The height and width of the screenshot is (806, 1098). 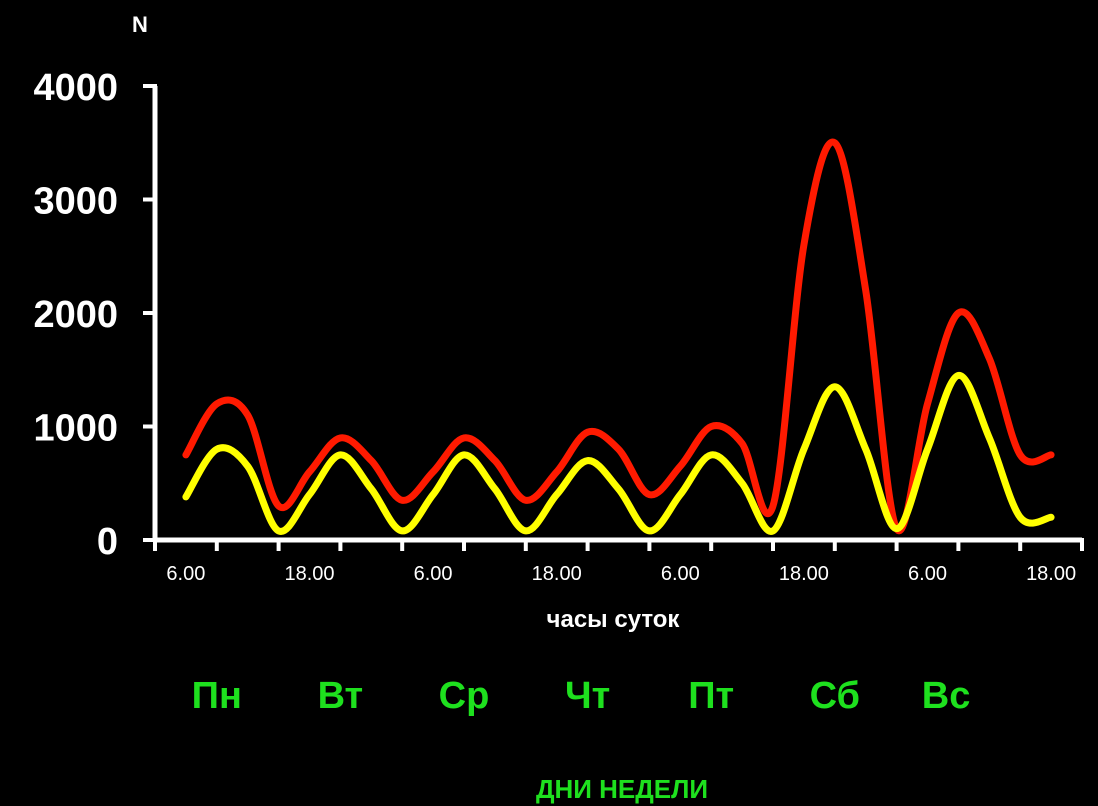 What do you see at coordinates (107, 542) in the screenshot?
I see `y-tick-label: 0` at bounding box center [107, 542].